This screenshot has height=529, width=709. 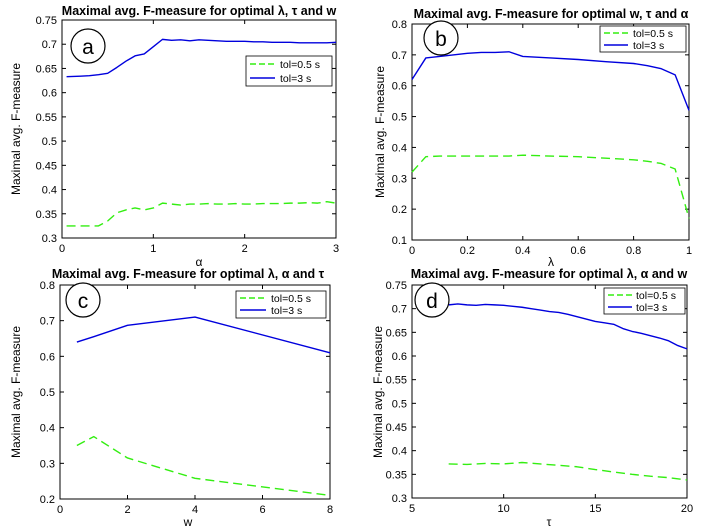 What do you see at coordinates (399, 357) in the screenshot?
I see `panel-d-ytick-label-6: 0.6` at bounding box center [399, 357].